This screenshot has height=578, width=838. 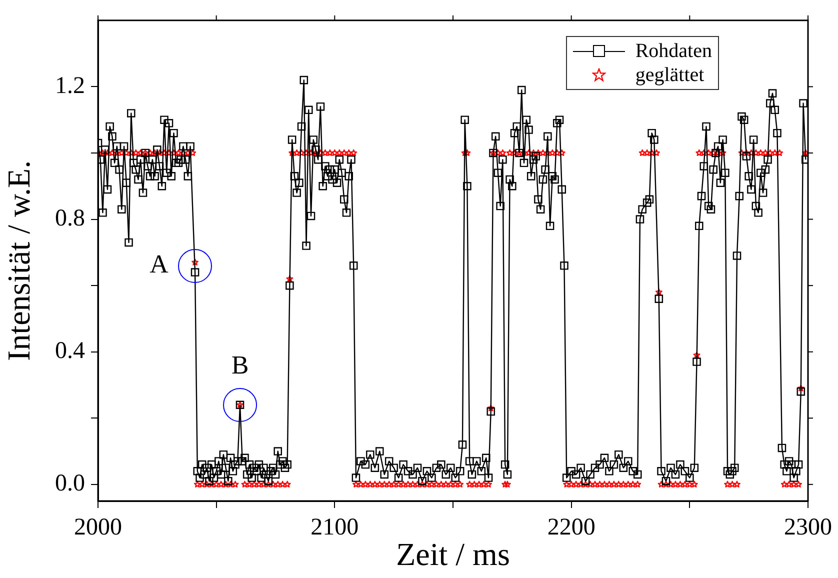 I want to click on y-axis-title: Intensität / w.E., so click(x=18, y=260).